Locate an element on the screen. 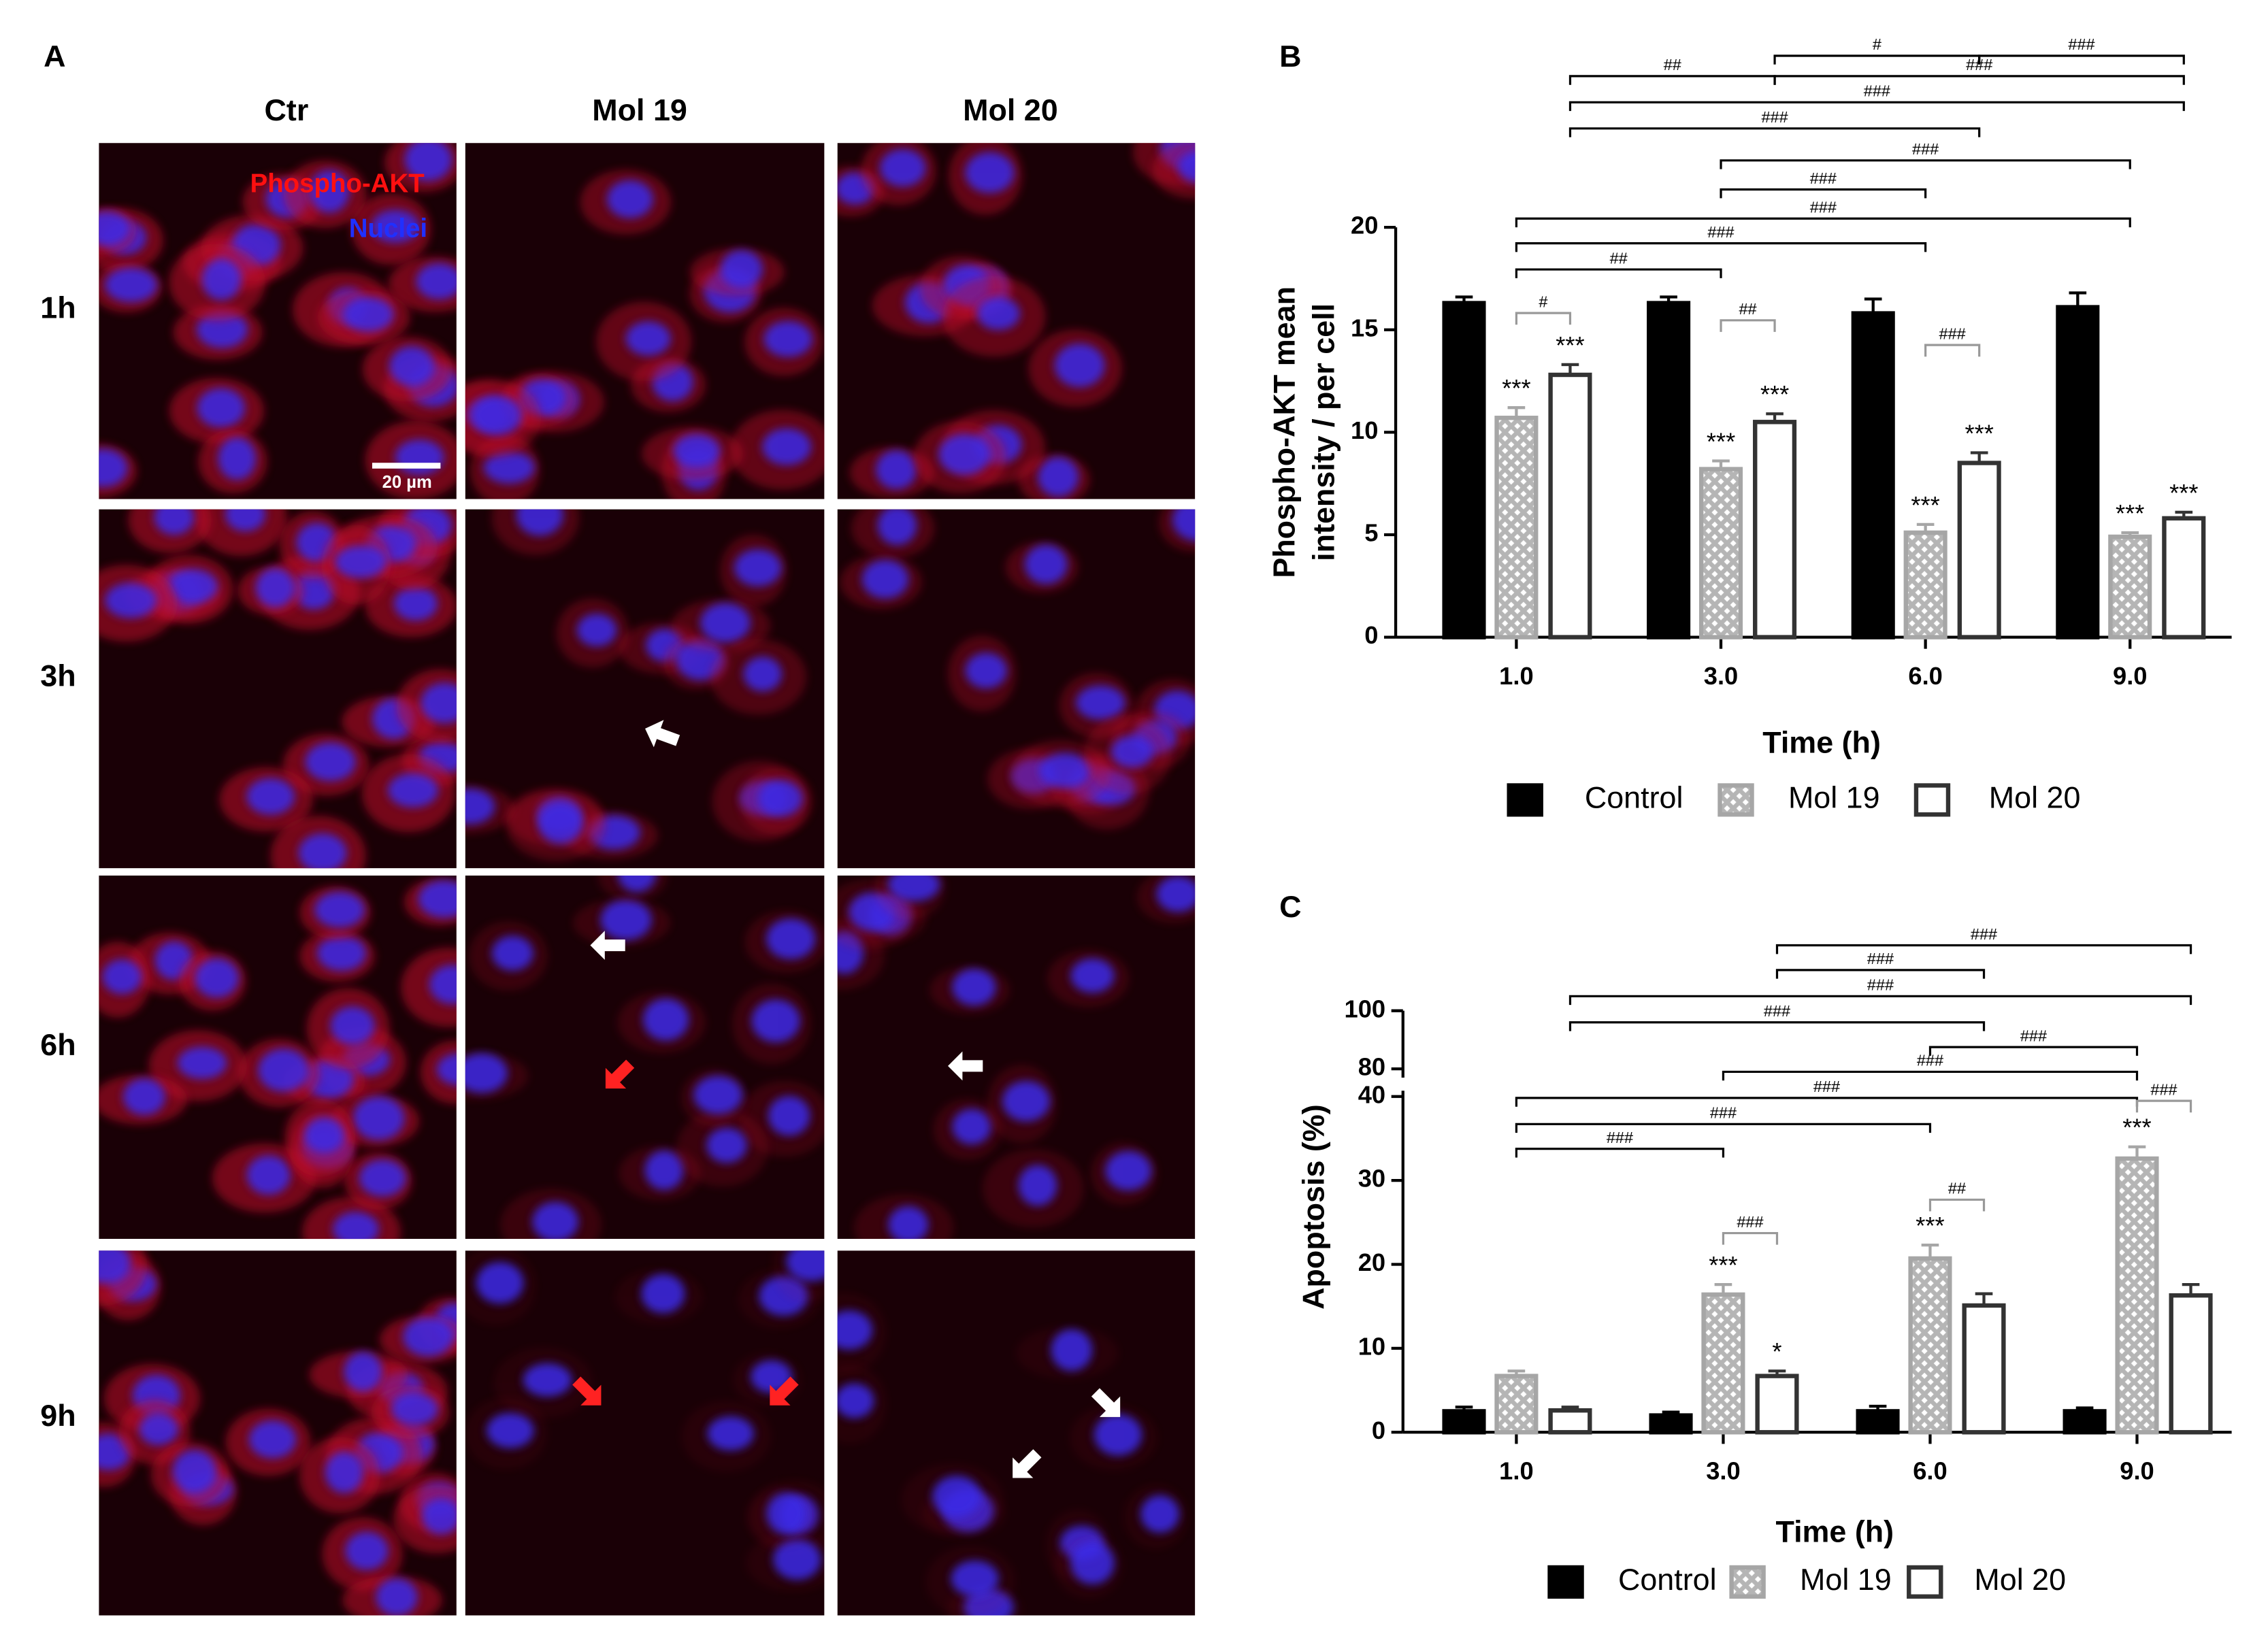 The height and width of the screenshot is (1645, 2268). legend-label: Mol 20 is located at coordinates (2020, 1580).